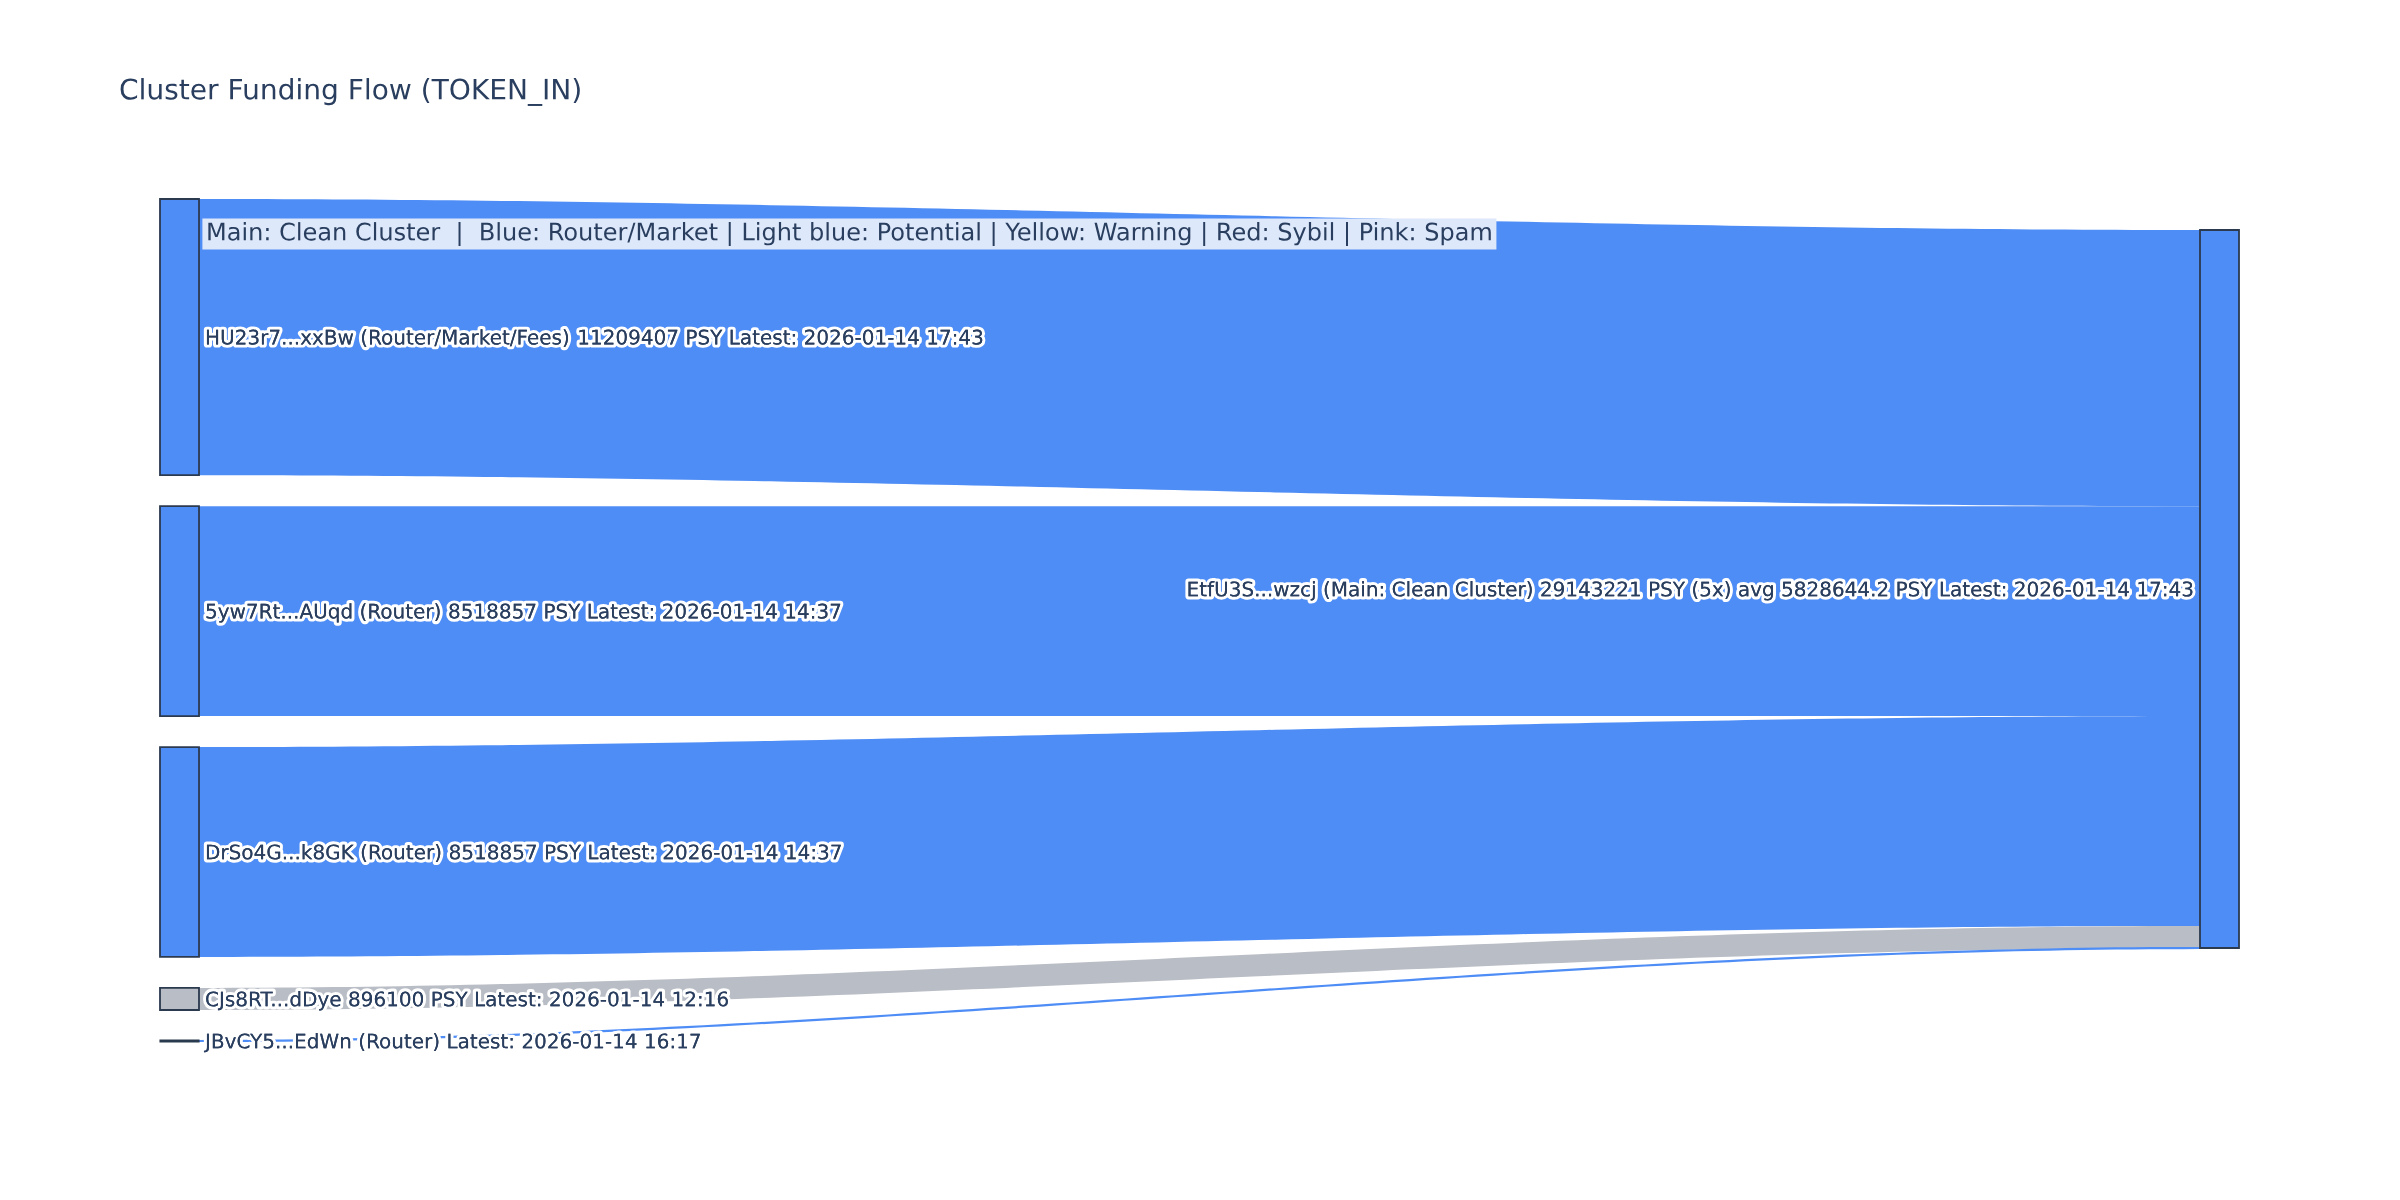  What do you see at coordinates (350, 92) in the screenshot?
I see `text: Cluster Funding Flow (TOKEN_IN)` at bounding box center [350, 92].